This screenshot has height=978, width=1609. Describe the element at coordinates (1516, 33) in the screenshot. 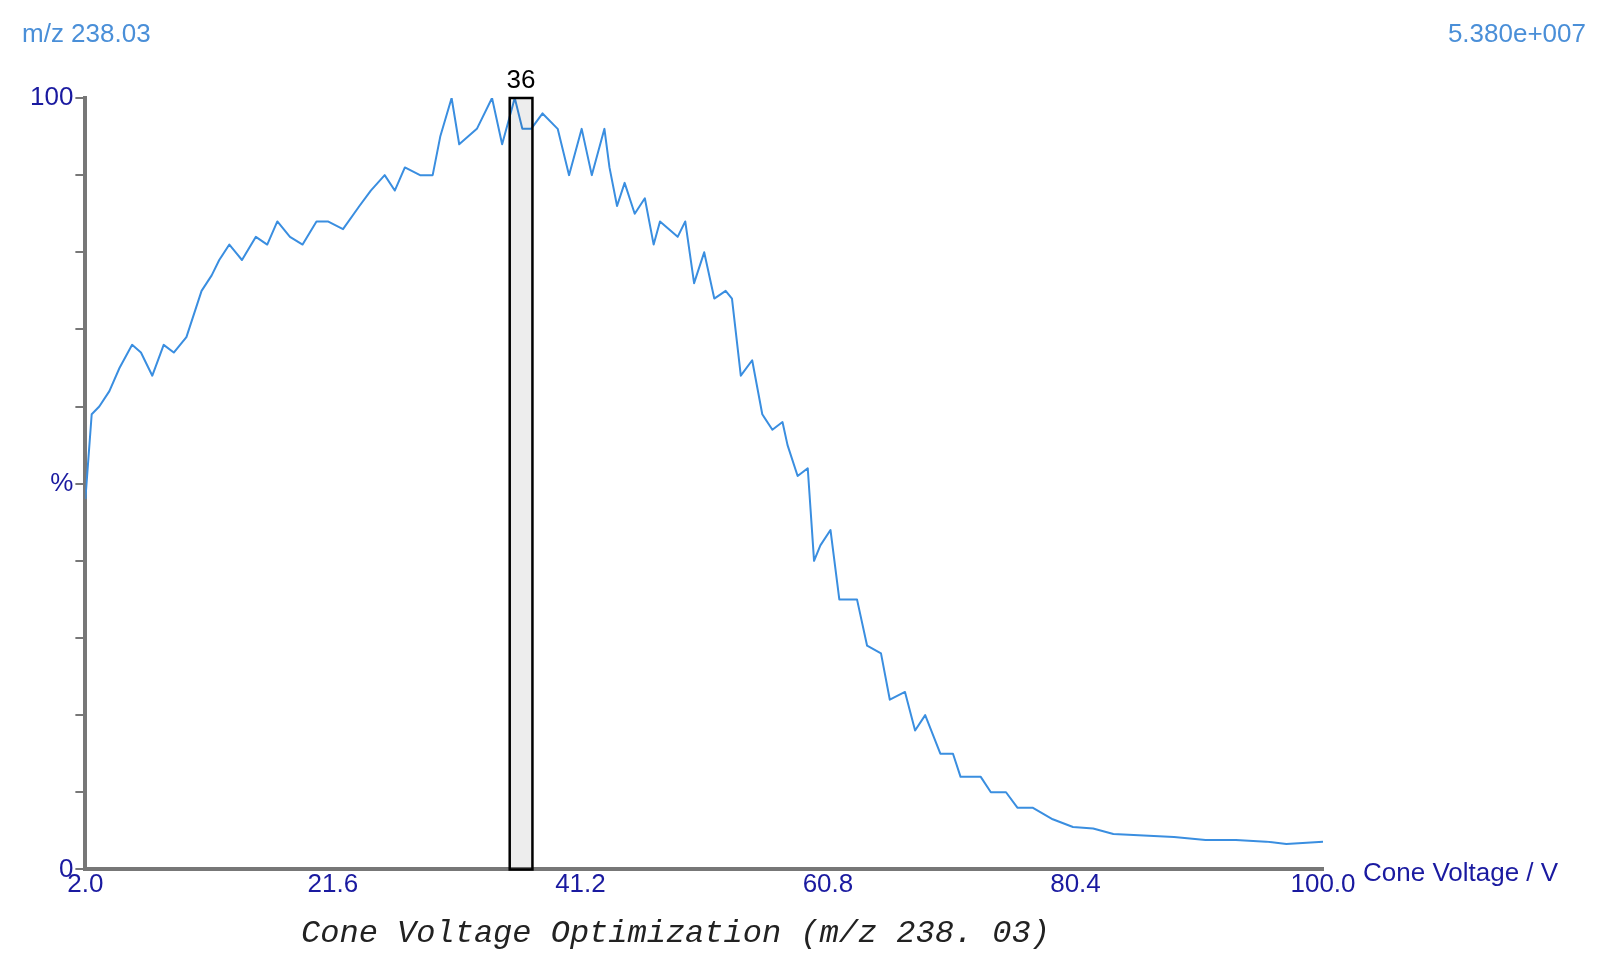

I see `text: 5.380e+007` at that location.